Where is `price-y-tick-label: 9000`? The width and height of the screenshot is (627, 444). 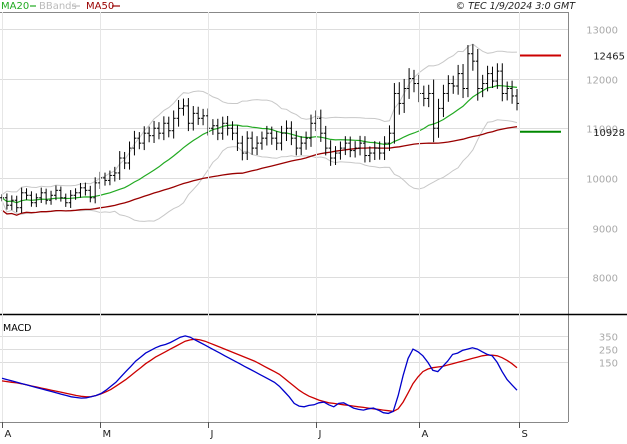 price-y-tick-label: 9000 is located at coordinates (605, 230).